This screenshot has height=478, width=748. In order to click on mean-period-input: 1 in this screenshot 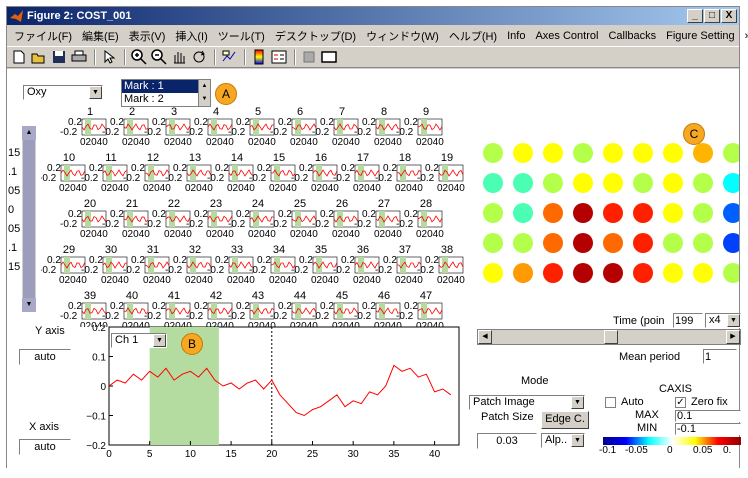, I will do `click(720, 356)`.